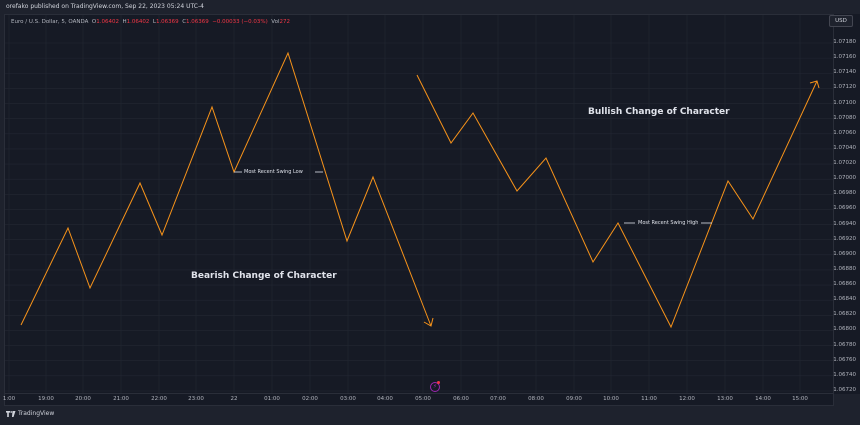  What do you see at coordinates (687, 399) in the screenshot?
I see `time-label: 12:00` at bounding box center [687, 399].